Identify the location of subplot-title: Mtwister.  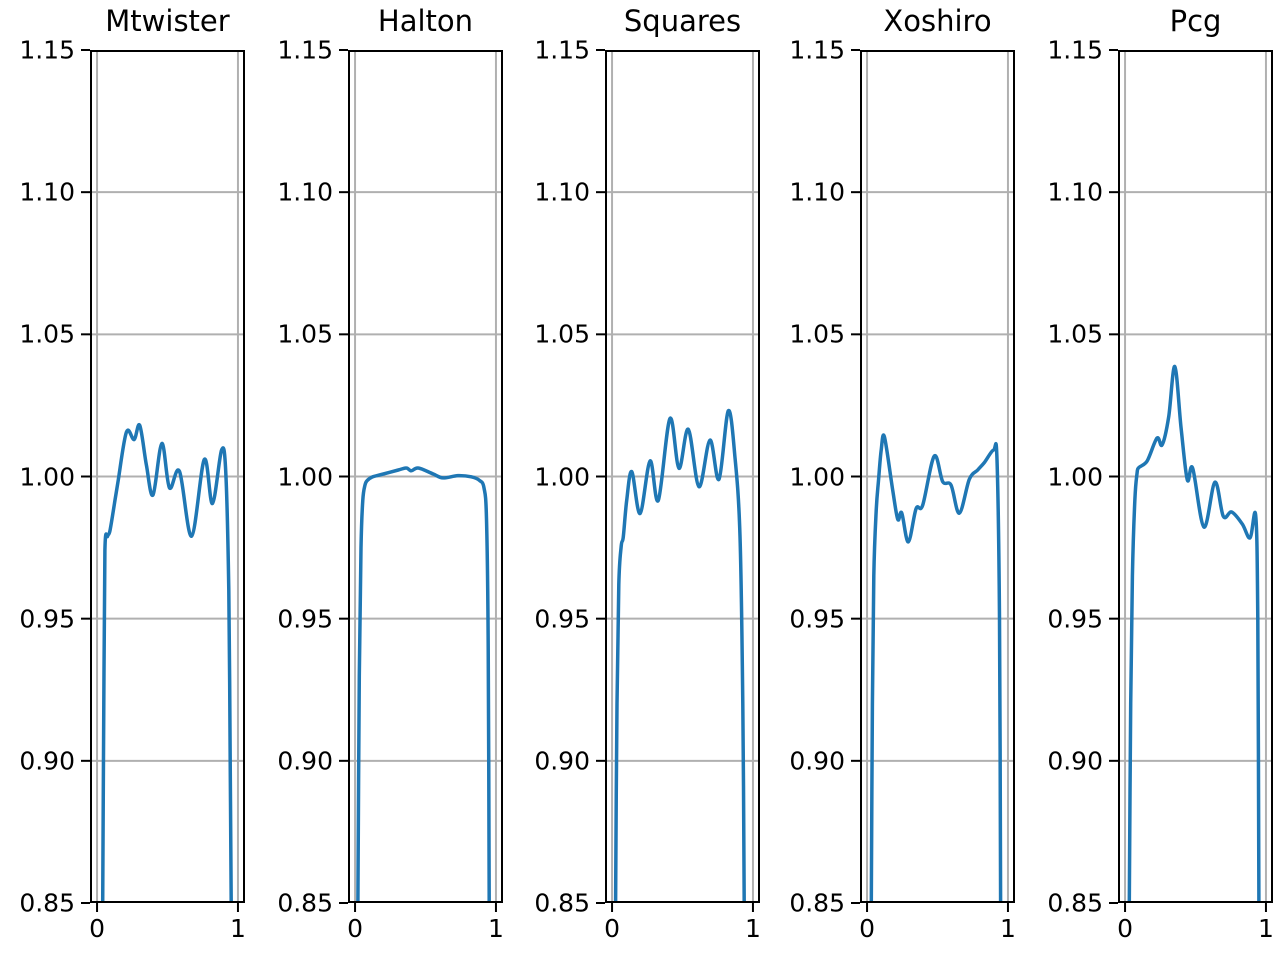
(167, 21).